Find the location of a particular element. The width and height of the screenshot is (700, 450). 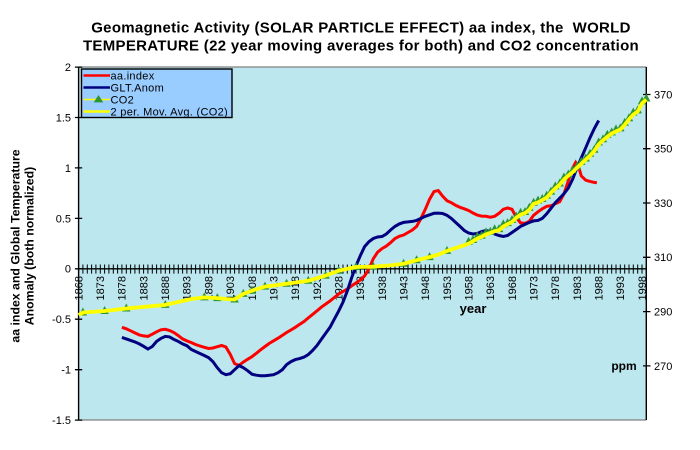

svg-text: 1878 is located at coordinates (123, 288).